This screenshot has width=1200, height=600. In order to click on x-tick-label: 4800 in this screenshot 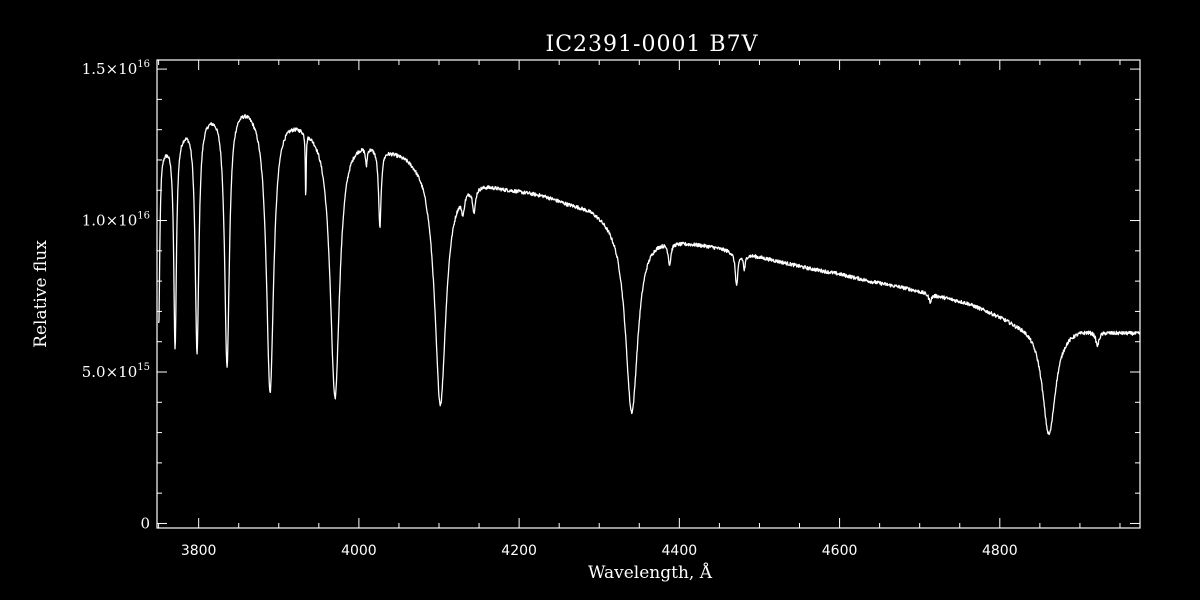, I will do `click(1000, 551)`.